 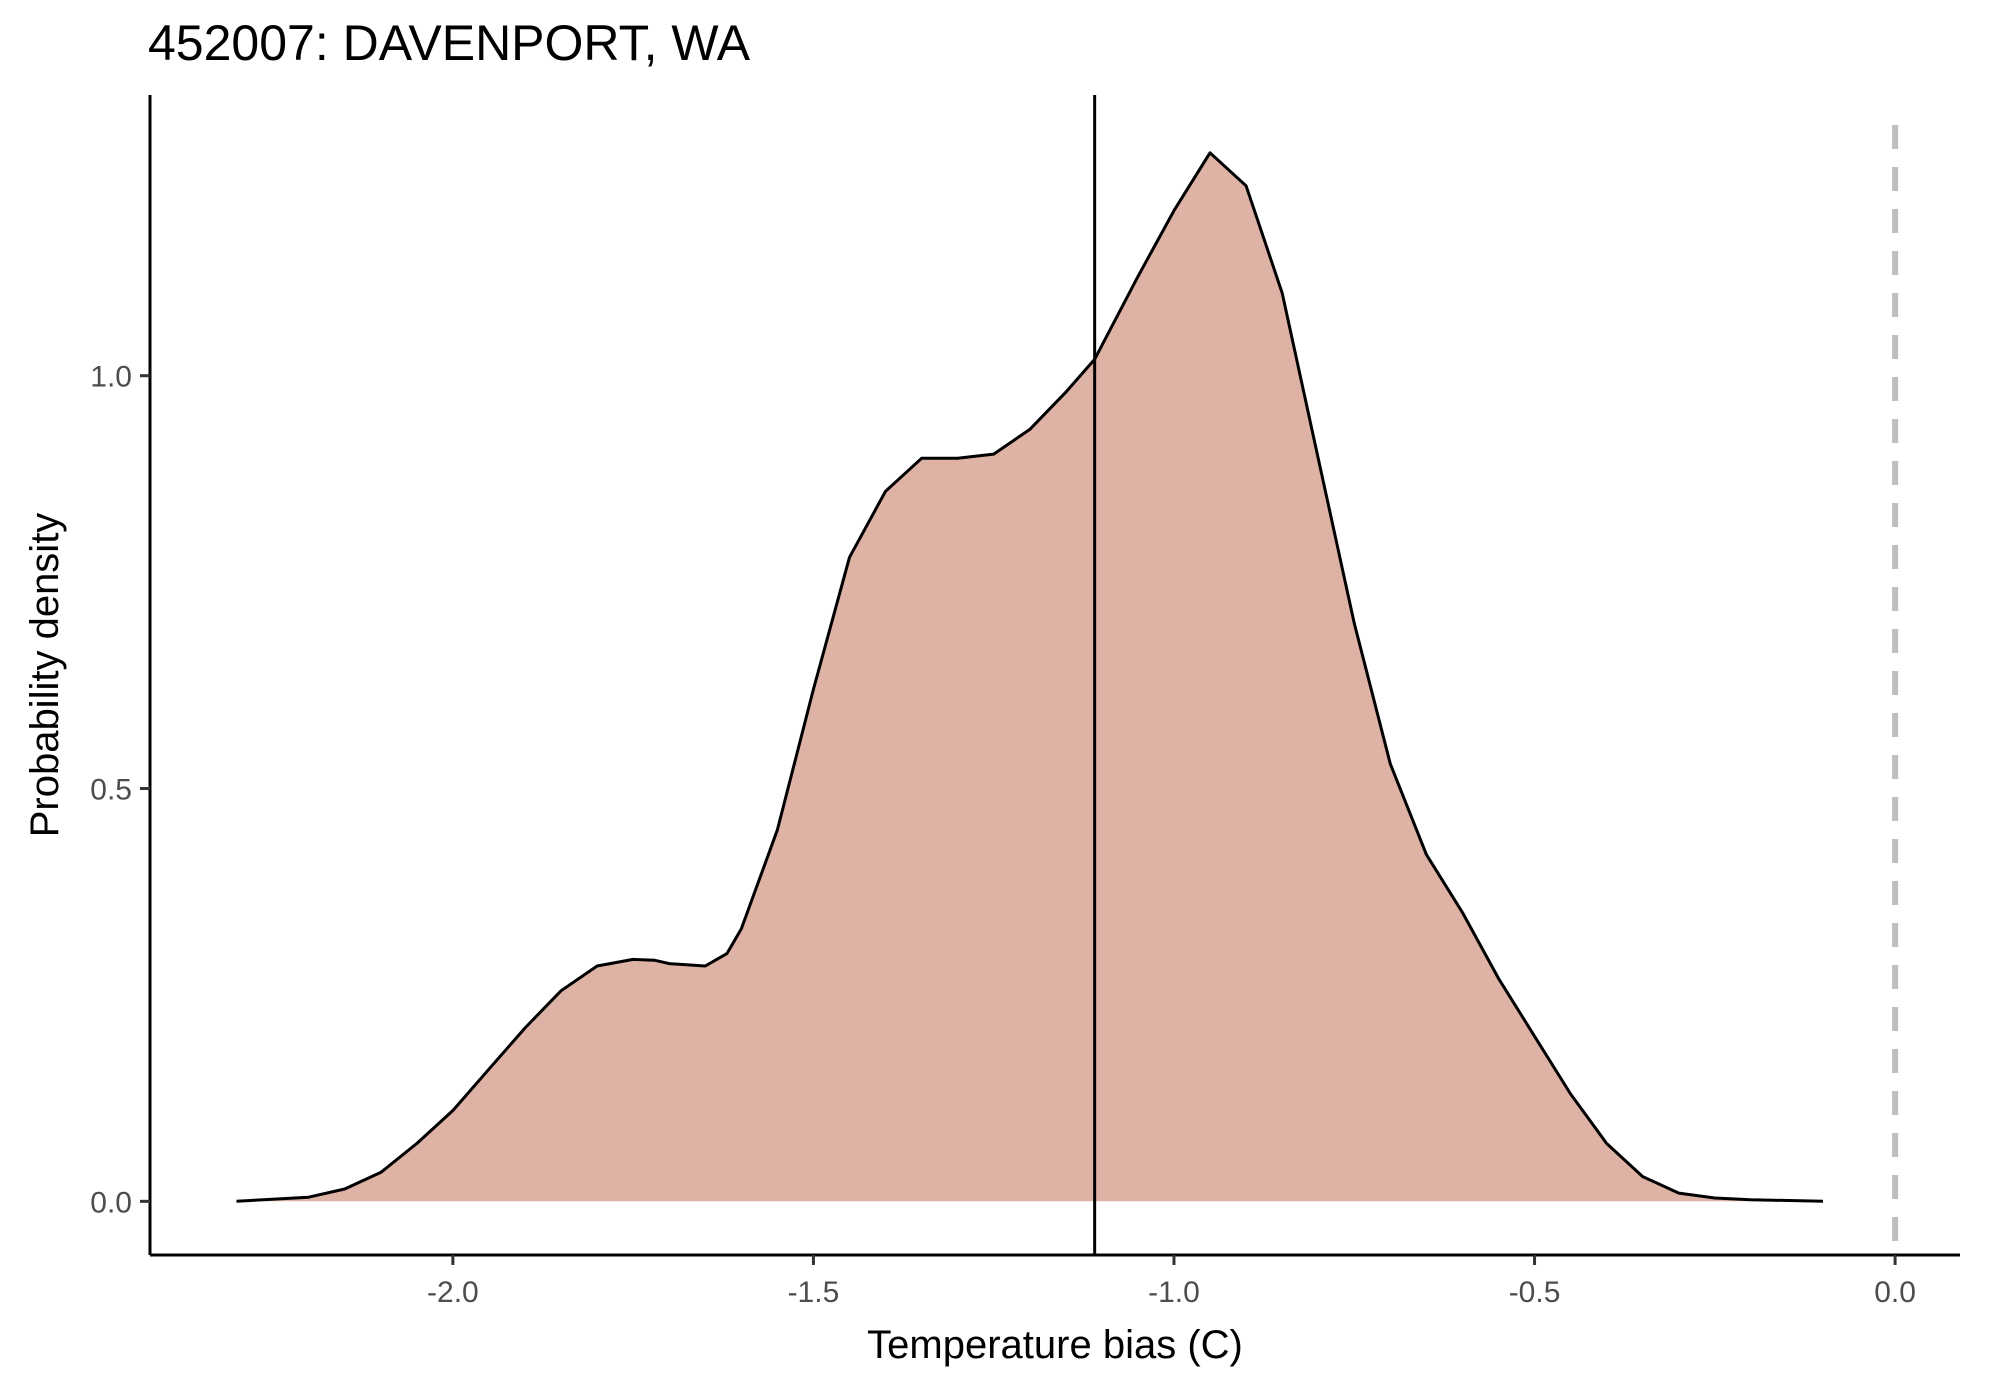 I want to click on x-tick-label: -1.0, so click(x=1174, y=1292).